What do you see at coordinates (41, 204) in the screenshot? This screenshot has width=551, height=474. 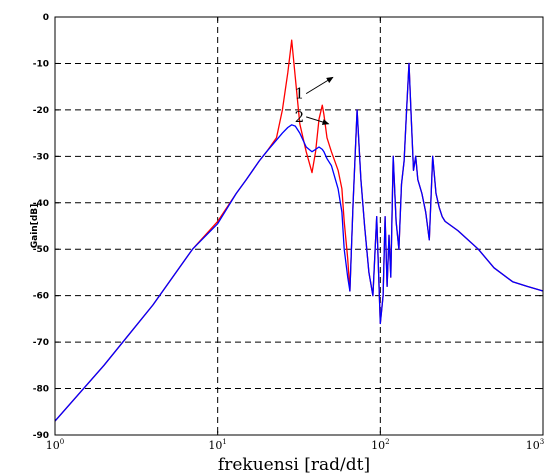 I see `y-tick-label-4: -40` at bounding box center [41, 204].